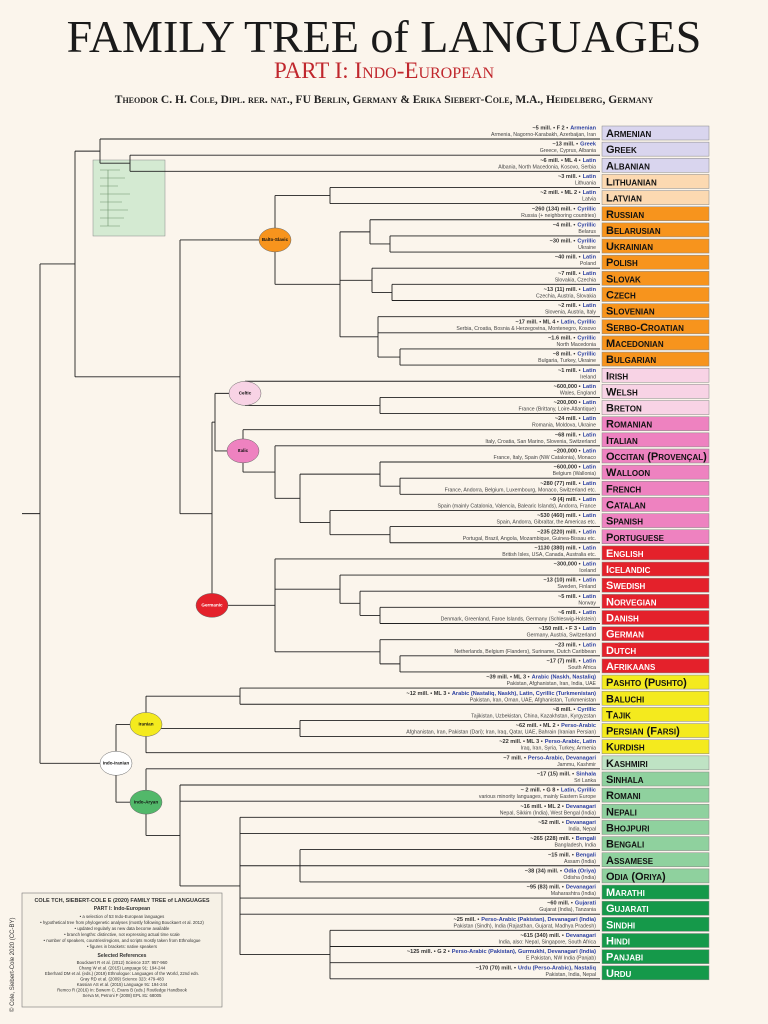 The width and height of the screenshot is (768, 1024). What do you see at coordinates (567, 775) in the screenshot?
I see `speaker-info: ~17 (15) mill. • Sinhala` at bounding box center [567, 775].